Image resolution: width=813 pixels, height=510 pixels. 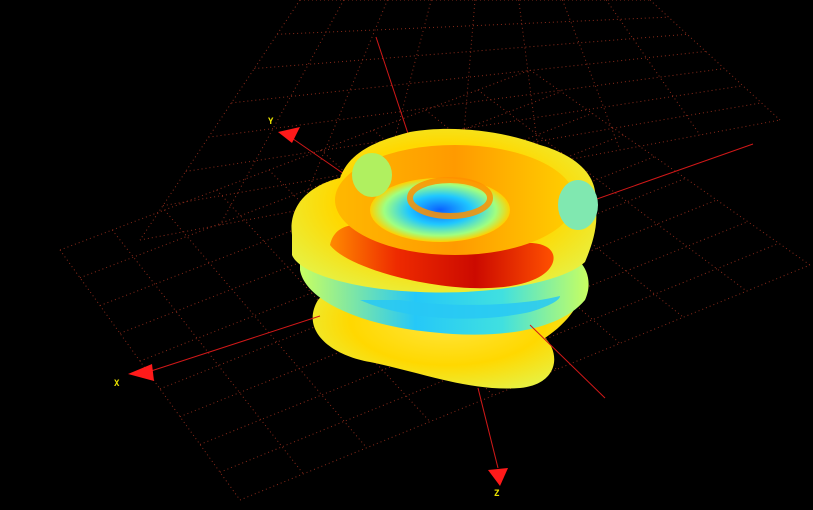 I want to click on surface-cyan-highlight, so click(x=460, y=307).